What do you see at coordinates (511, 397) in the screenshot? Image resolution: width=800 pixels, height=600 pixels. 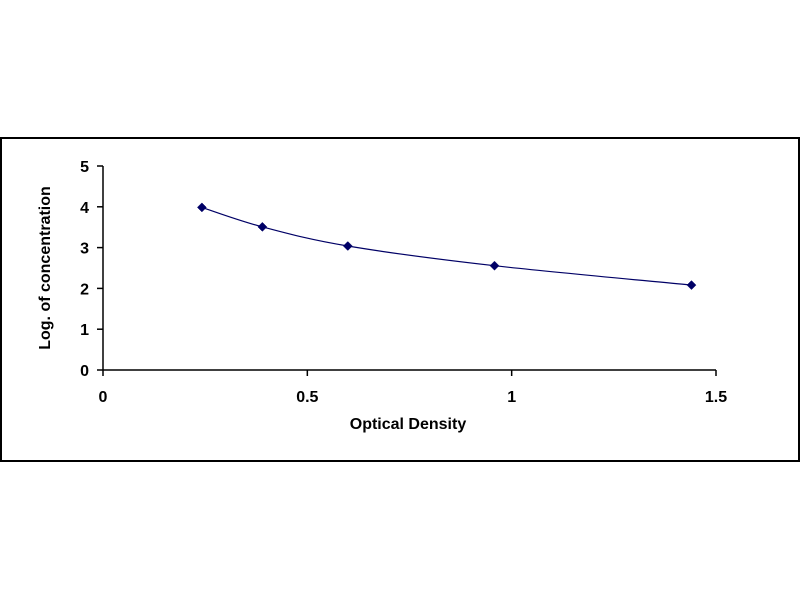 I see `x-tick-label: 1` at bounding box center [511, 397].